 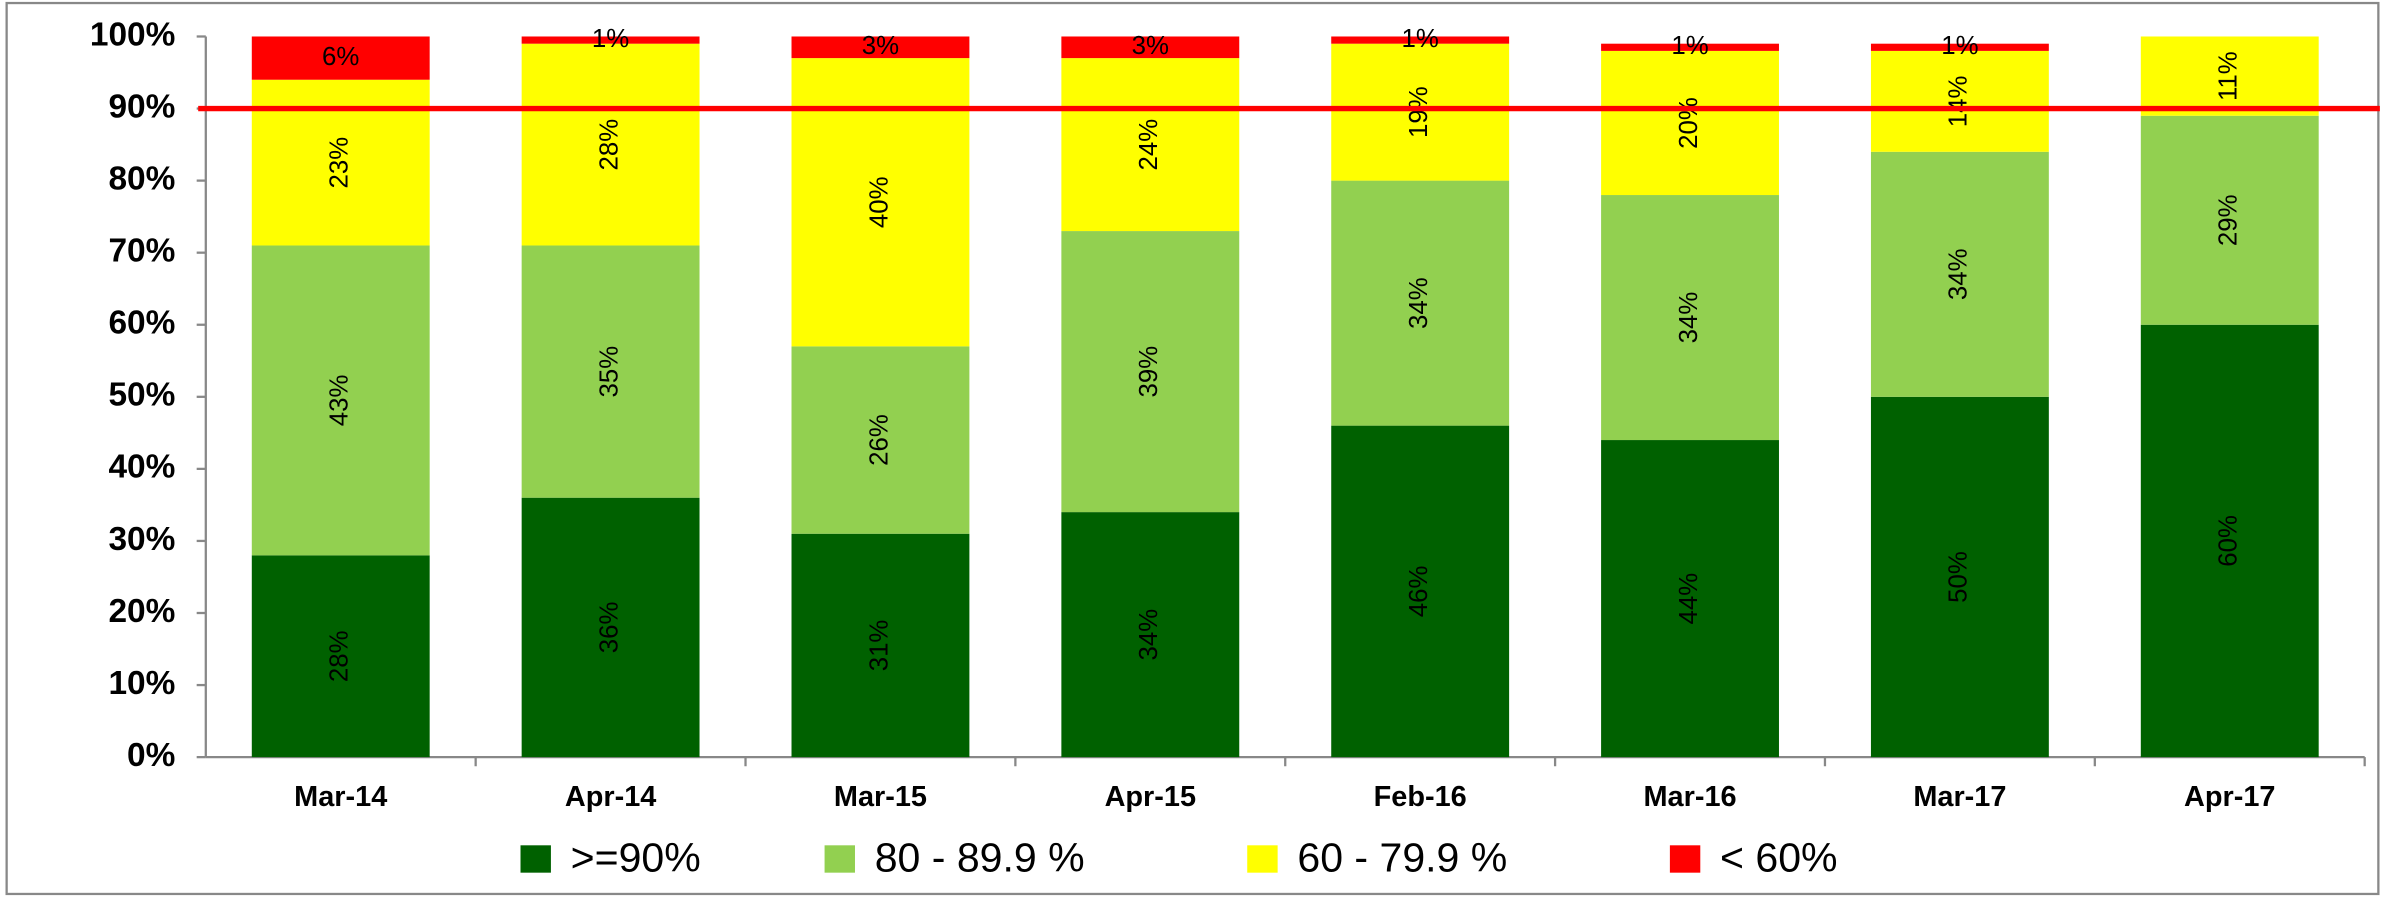 I want to click on value-label: 46%, so click(x=1419, y=592).